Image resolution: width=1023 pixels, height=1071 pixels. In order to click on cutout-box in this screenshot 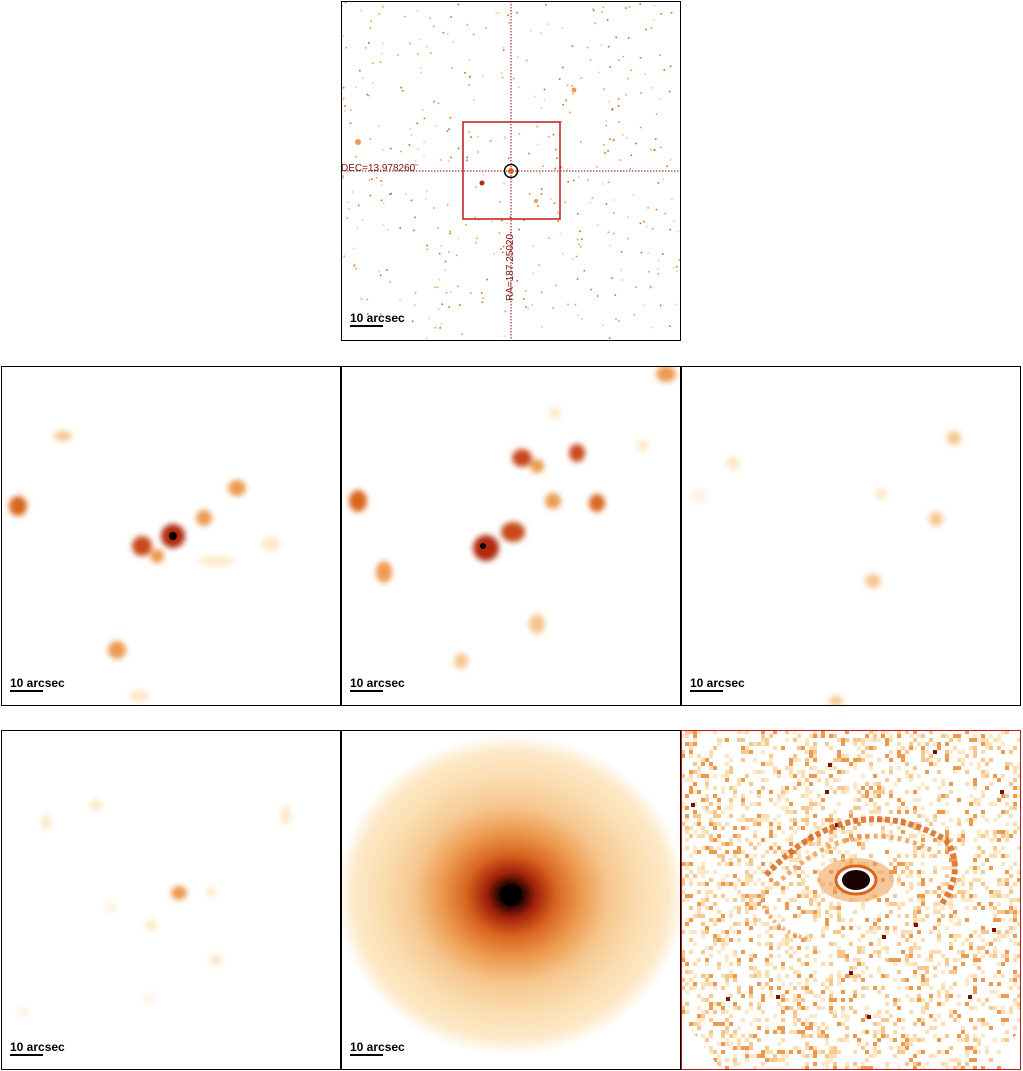, I will do `click(511, 170)`.